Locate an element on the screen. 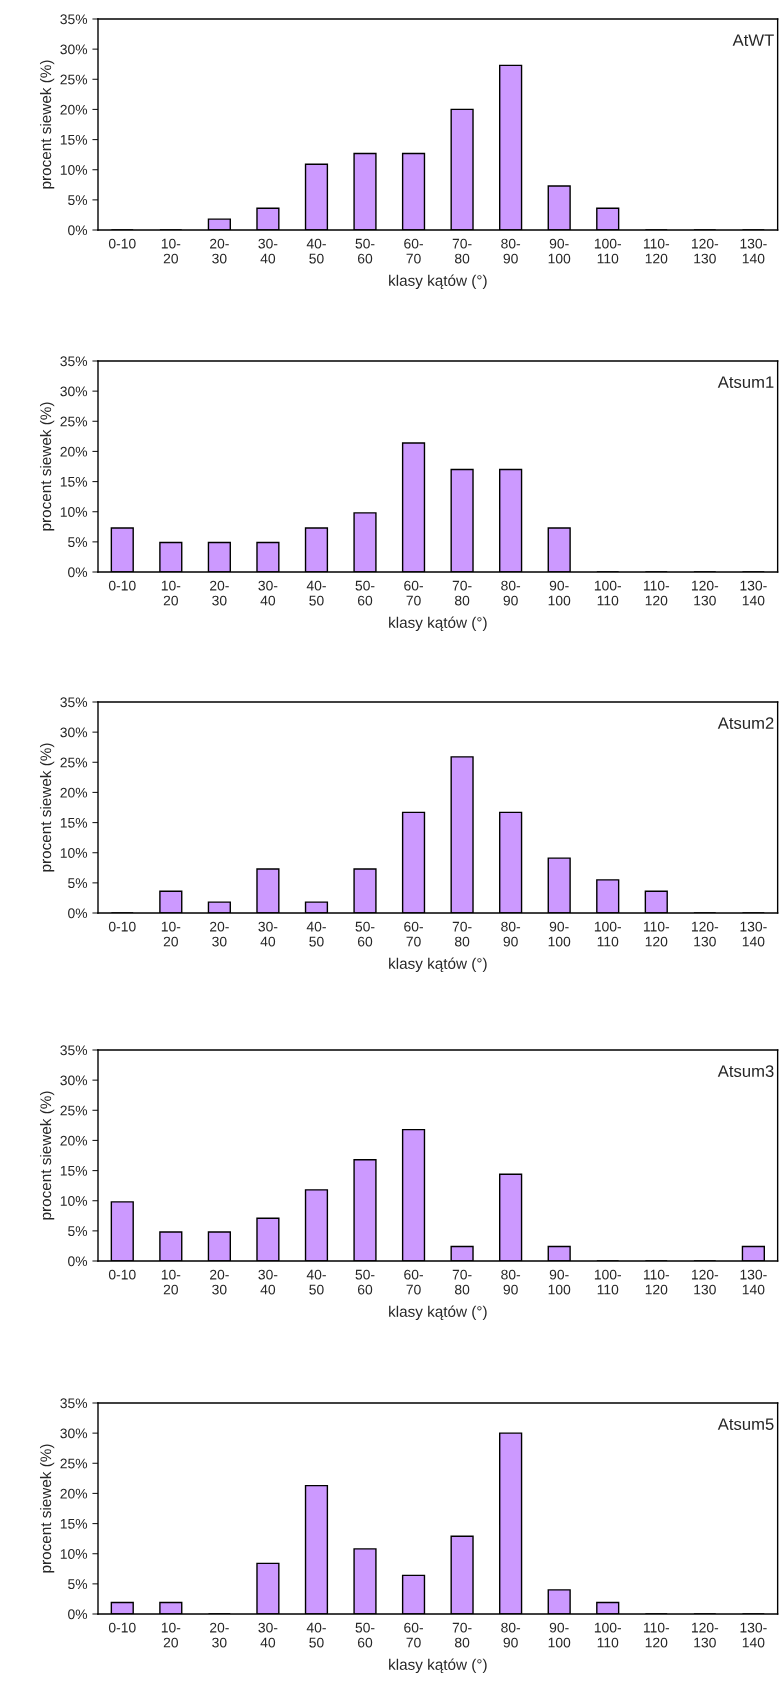 Image resolution: width=783 pixels, height=1703 pixels. text: Atsum5 is located at coordinates (745, 1424).